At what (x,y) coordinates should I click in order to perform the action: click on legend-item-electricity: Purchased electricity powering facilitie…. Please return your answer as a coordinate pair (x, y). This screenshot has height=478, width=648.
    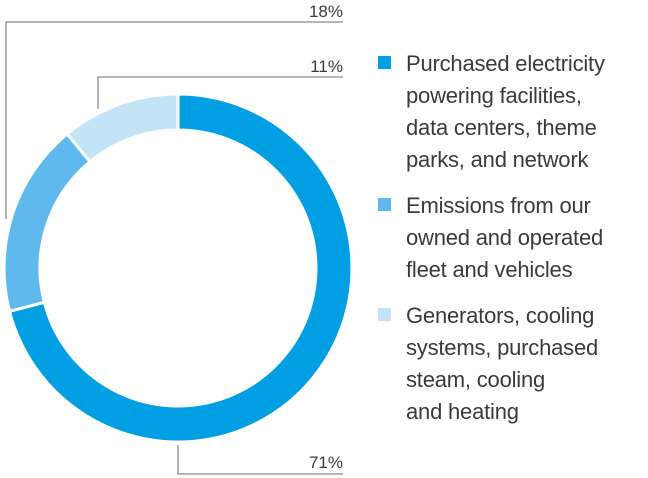
    Looking at the image, I should click on (513, 112).